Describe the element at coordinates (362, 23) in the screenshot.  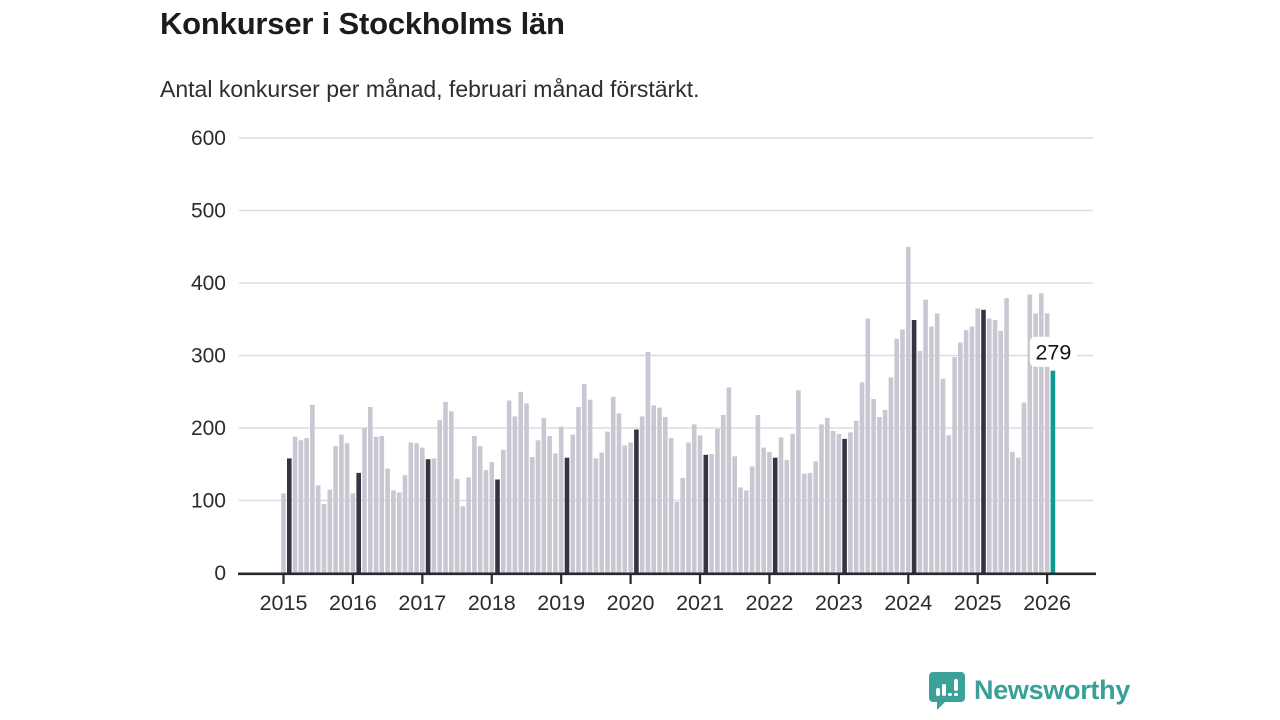
I see `page-title: Konkurser i Stockholms län` at that location.